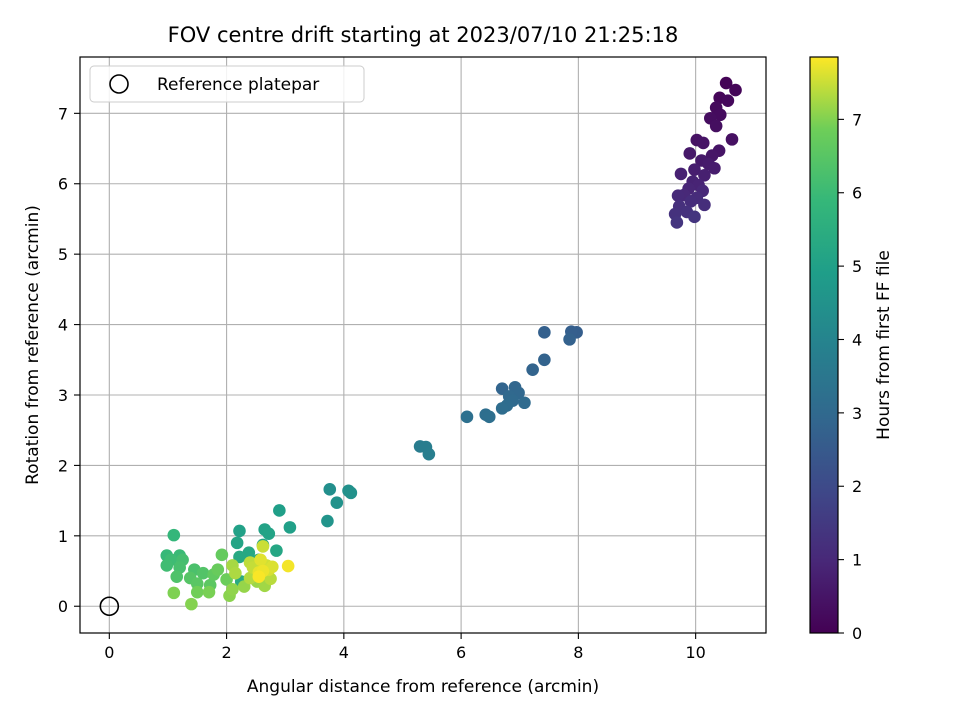 The height and width of the screenshot is (720, 960). Describe the element at coordinates (63, 184) in the screenshot. I see `y-tick-label-6: 6` at that location.